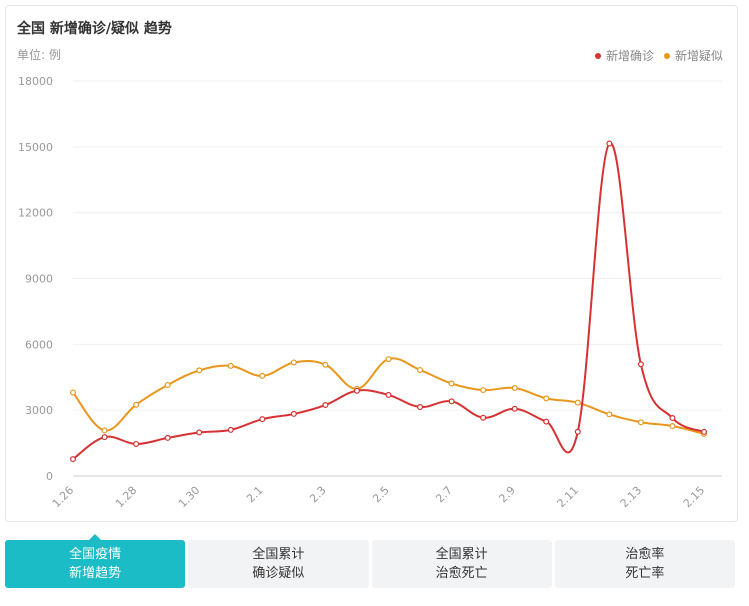 The width and height of the screenshot is (749, 606). What do you see at coordinates (39, 279) in the screenshot?
I see `y-tick-label: 9000` at bounding box center [39, 279].